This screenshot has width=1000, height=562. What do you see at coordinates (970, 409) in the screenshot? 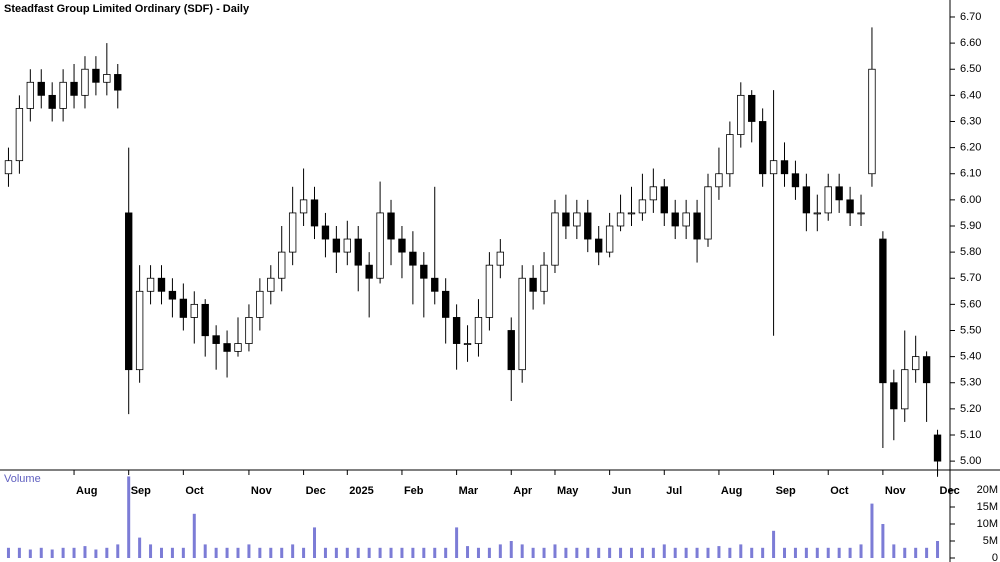
I see `y-tick-label: 5.20` at bounding box center [970, 409].